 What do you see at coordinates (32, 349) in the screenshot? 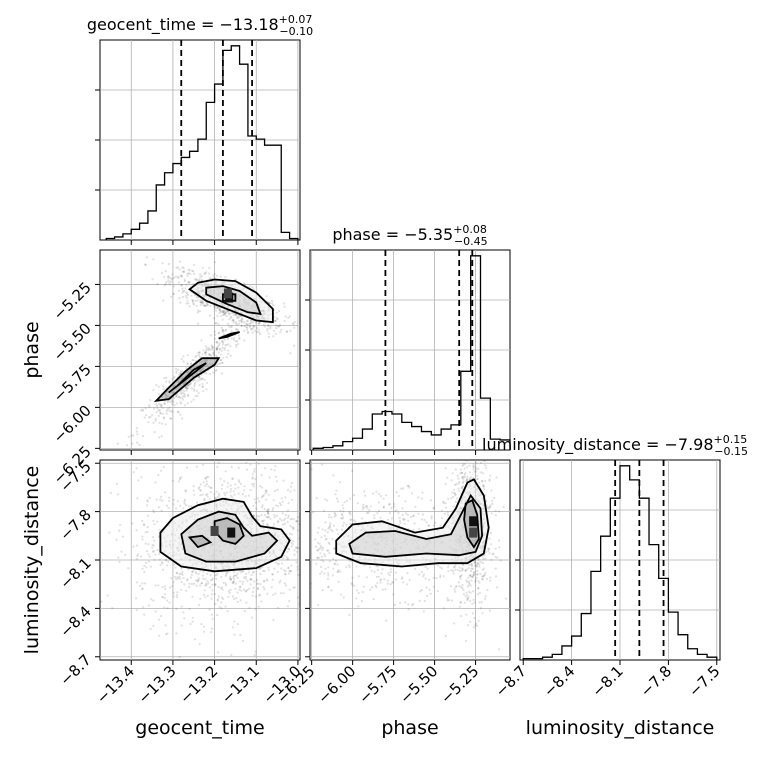
I see `pair-geocent_time-phase-ylabel: phase` at bounding box center [32, 349].